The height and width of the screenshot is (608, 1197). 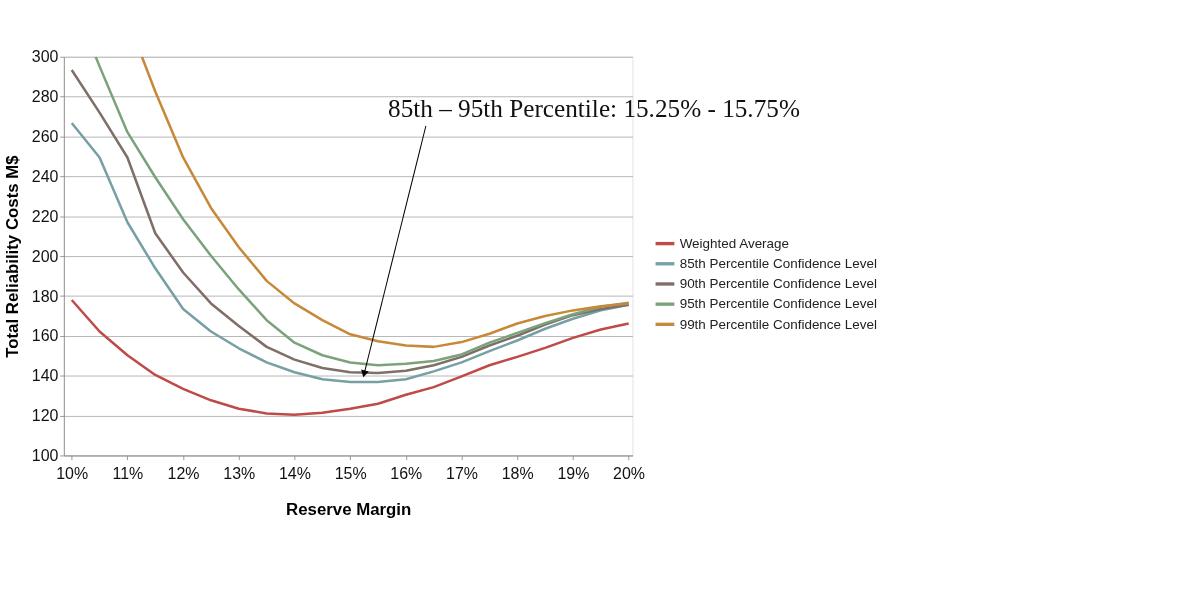 I want to click on x-tick-label: 17%, so click(x=462, y=474).